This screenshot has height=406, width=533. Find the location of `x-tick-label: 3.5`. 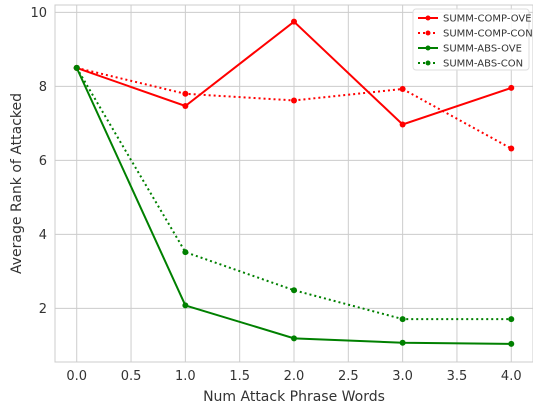

x-tick-label: 3.5 is located at coordinates (457, 376).